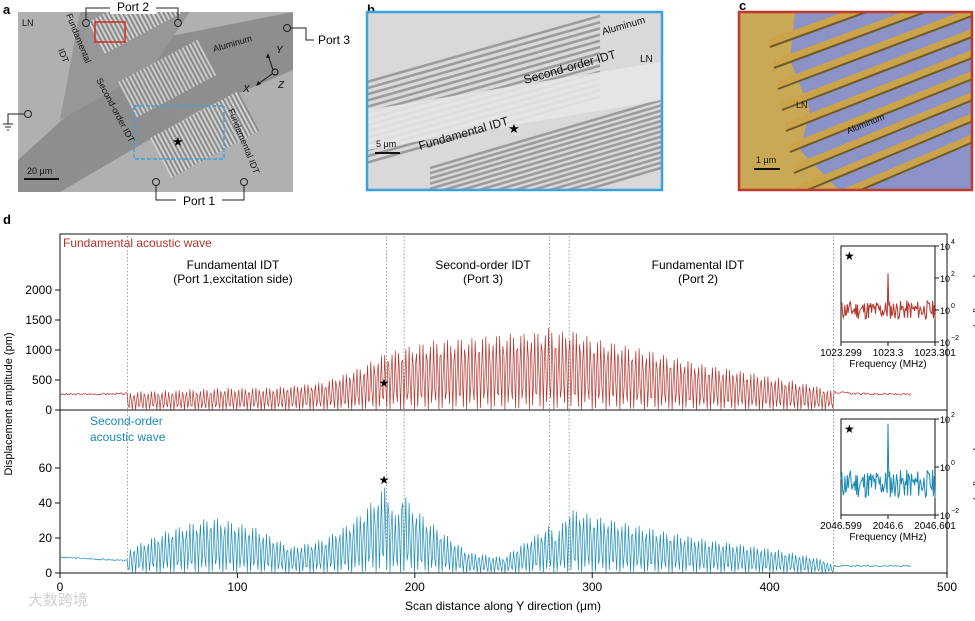  What do you see at coordinates (48, 410) in the screenshot?
I see `y-tick-label-top: 0` at bounding box center [48, 410].